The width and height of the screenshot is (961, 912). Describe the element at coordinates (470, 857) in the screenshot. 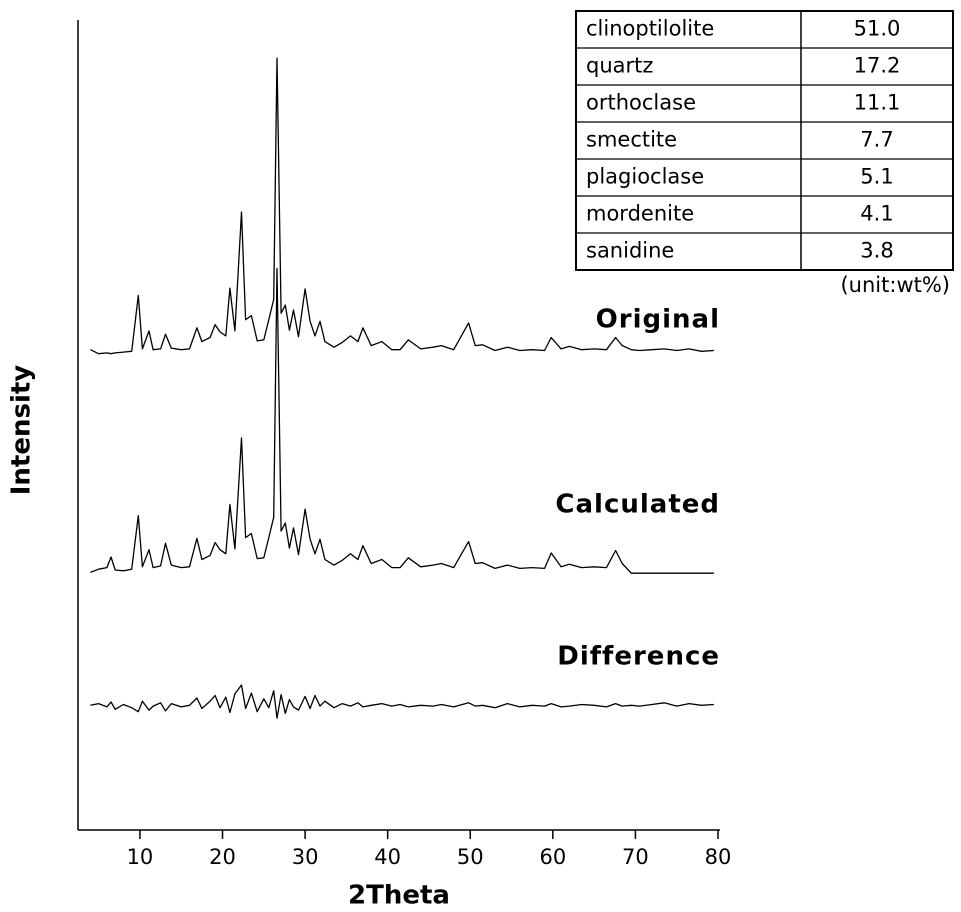

I see `x-tick-label: 50` at that location.